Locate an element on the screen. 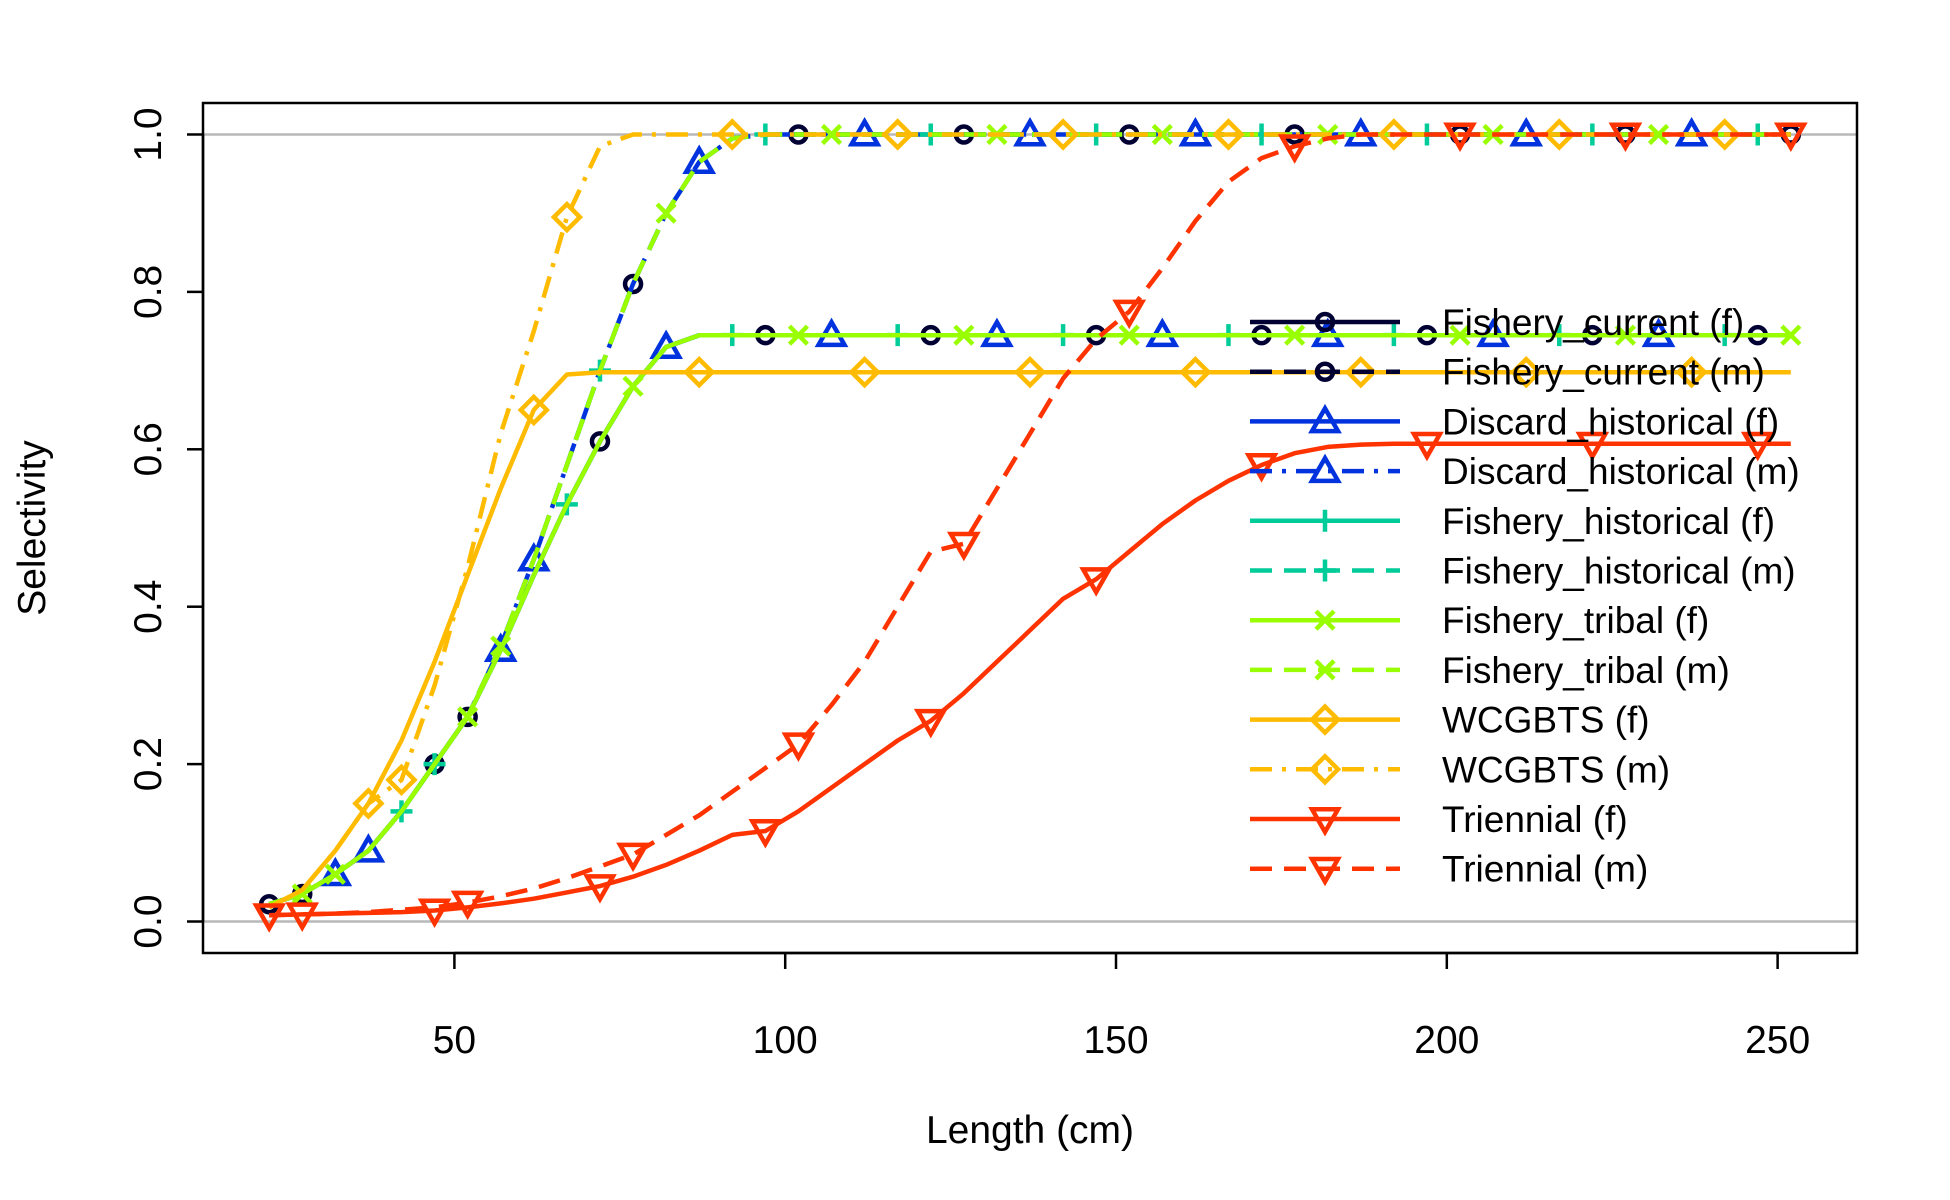 This screenshot has width=1950, height=1200. legend-label: Fishery_historical (f) is located at coordinates (1608, 521).